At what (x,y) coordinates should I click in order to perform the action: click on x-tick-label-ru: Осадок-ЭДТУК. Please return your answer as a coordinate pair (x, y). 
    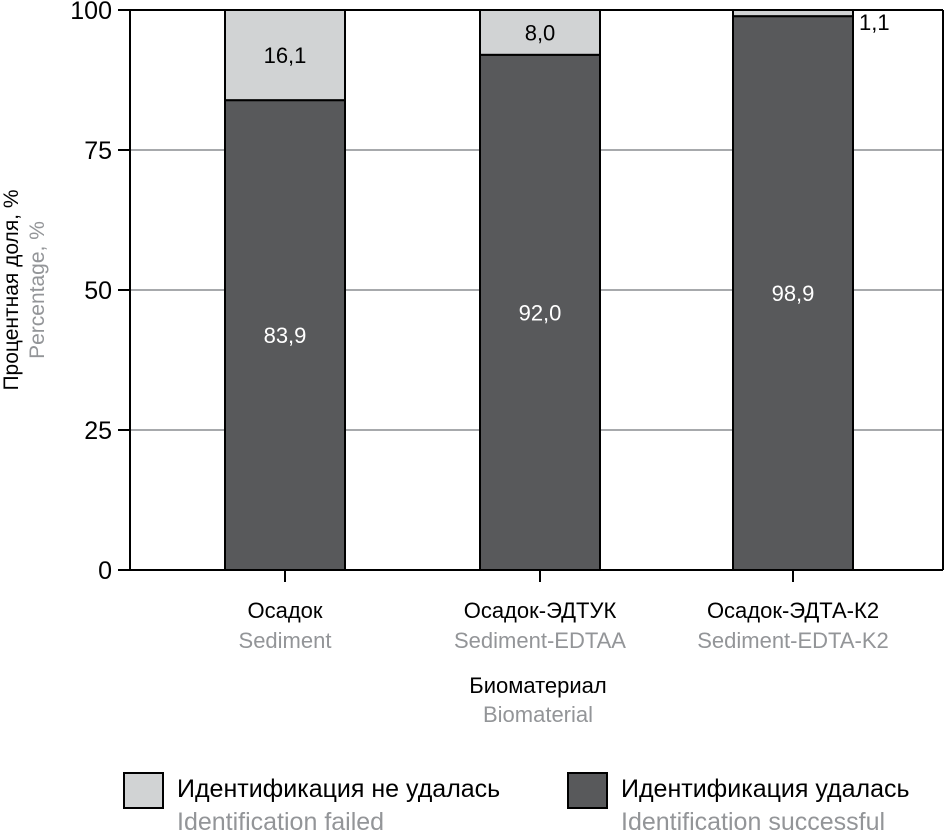
    Looking at the image, I should click on (540, 610).